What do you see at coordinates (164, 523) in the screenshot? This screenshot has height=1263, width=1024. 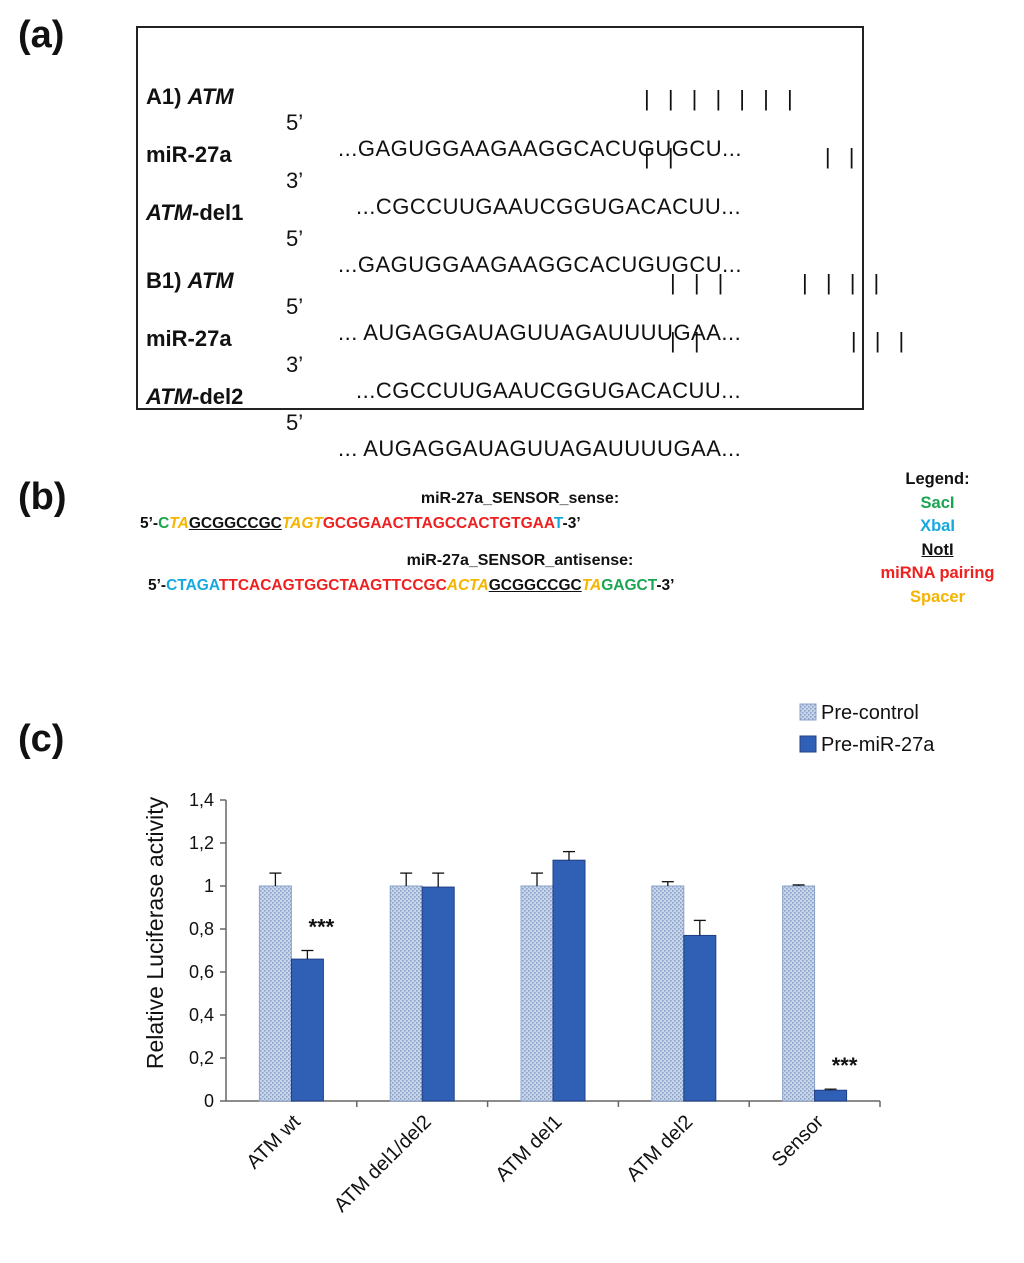 I see `sequence-segment: C` at bounding box center [164, 523].